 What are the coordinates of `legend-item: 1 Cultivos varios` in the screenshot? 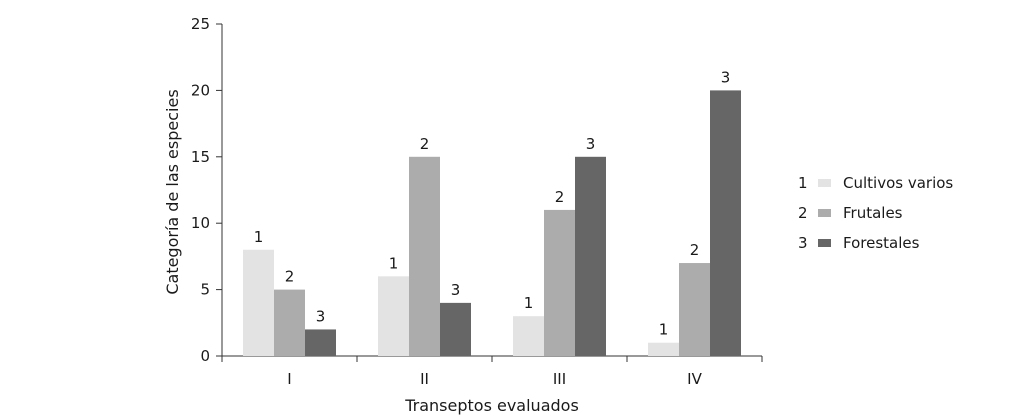 It's located at (875, 183).